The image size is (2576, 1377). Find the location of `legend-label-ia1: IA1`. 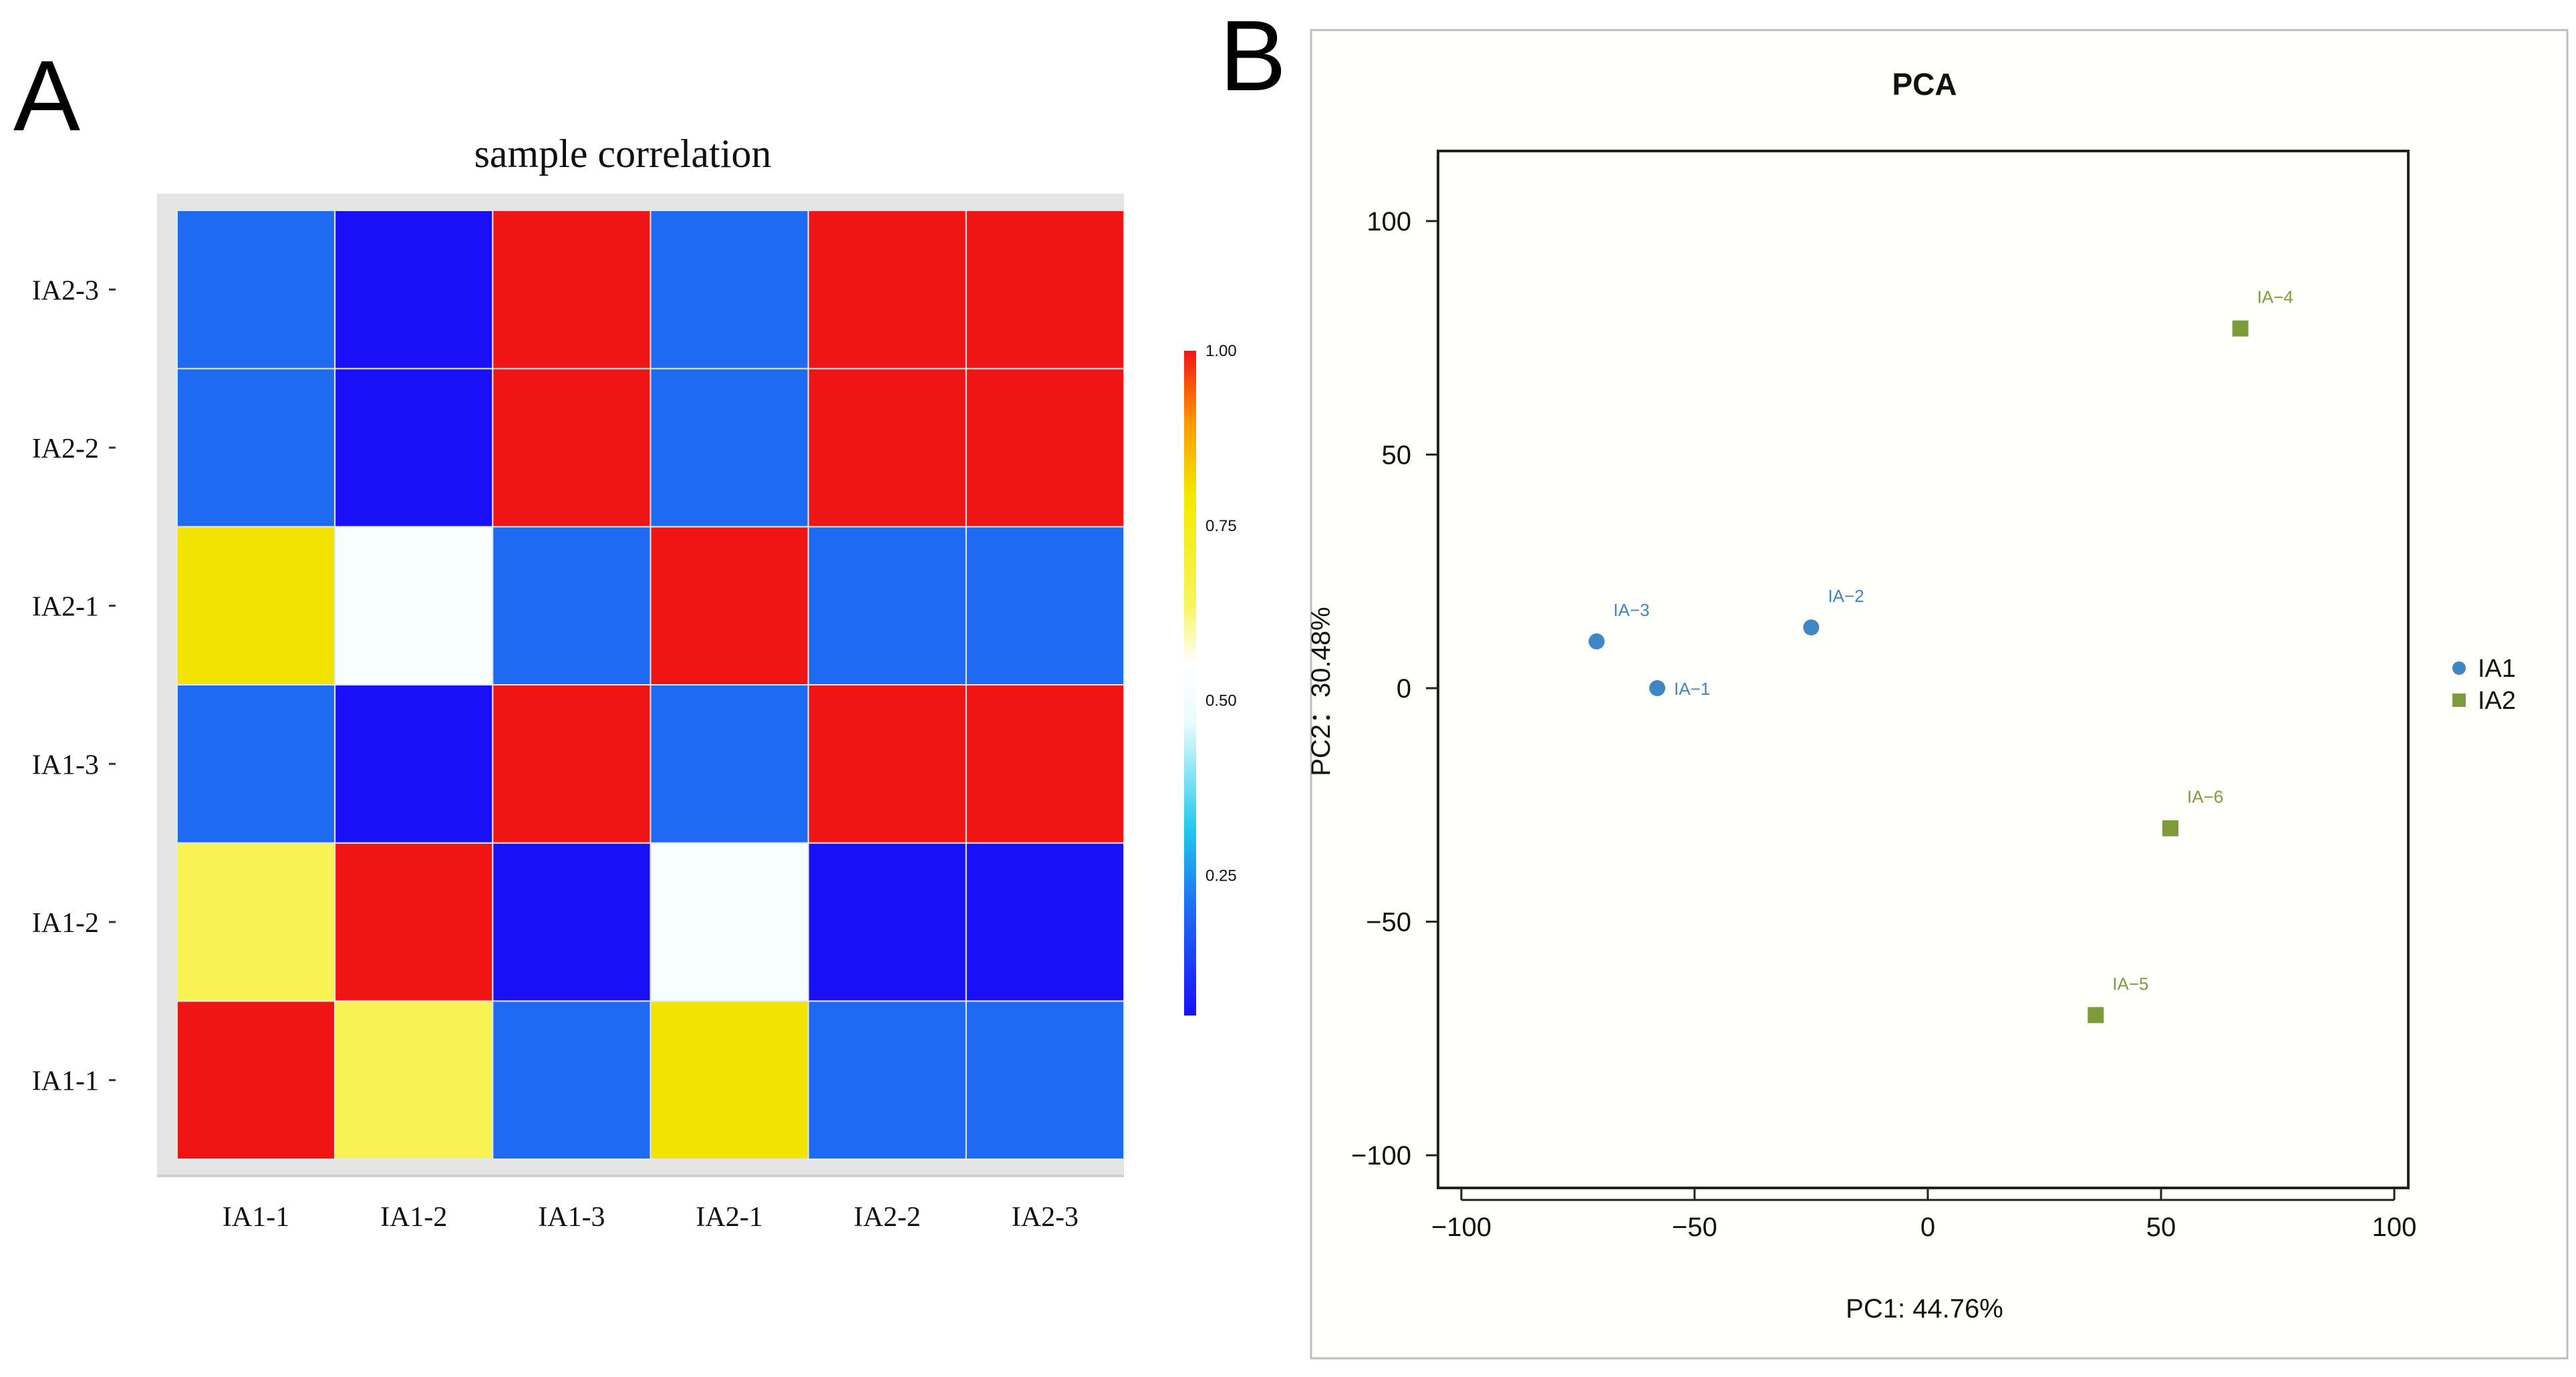

legend-label-ia1: IA1 is located at coordinates (2497, 669).